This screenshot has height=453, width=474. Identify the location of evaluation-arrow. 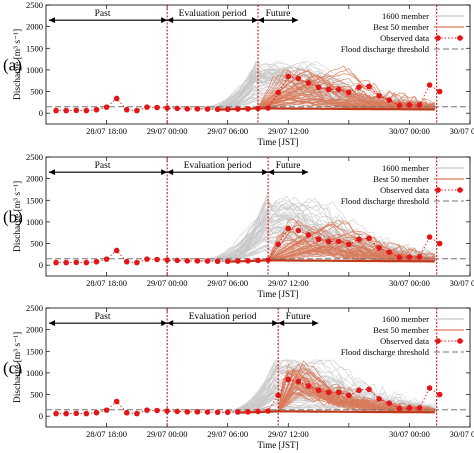
(223, 323).